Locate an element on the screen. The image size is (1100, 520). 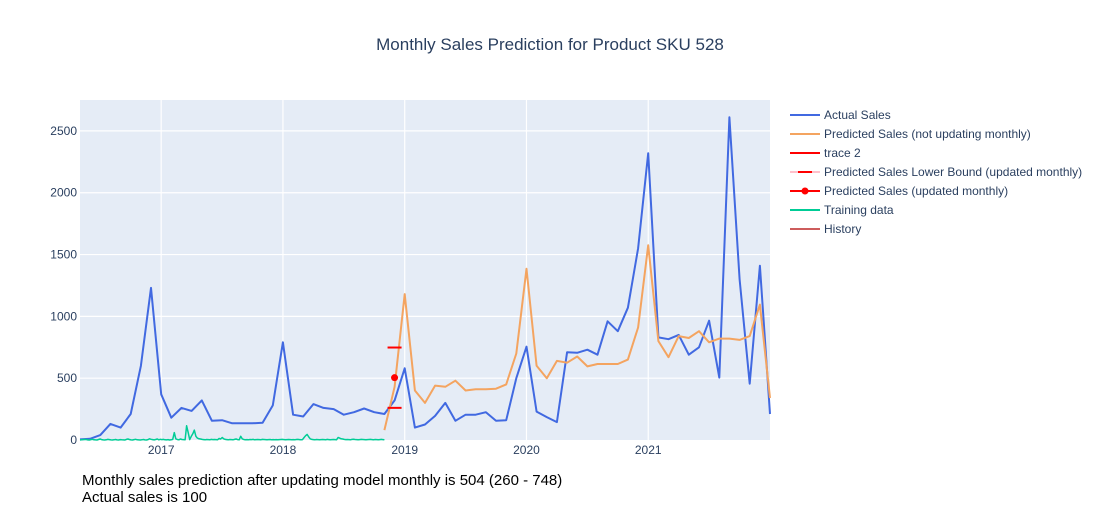
legend-item: Predicted Sales (not updating monthly) is located at coordinates (910, 134).